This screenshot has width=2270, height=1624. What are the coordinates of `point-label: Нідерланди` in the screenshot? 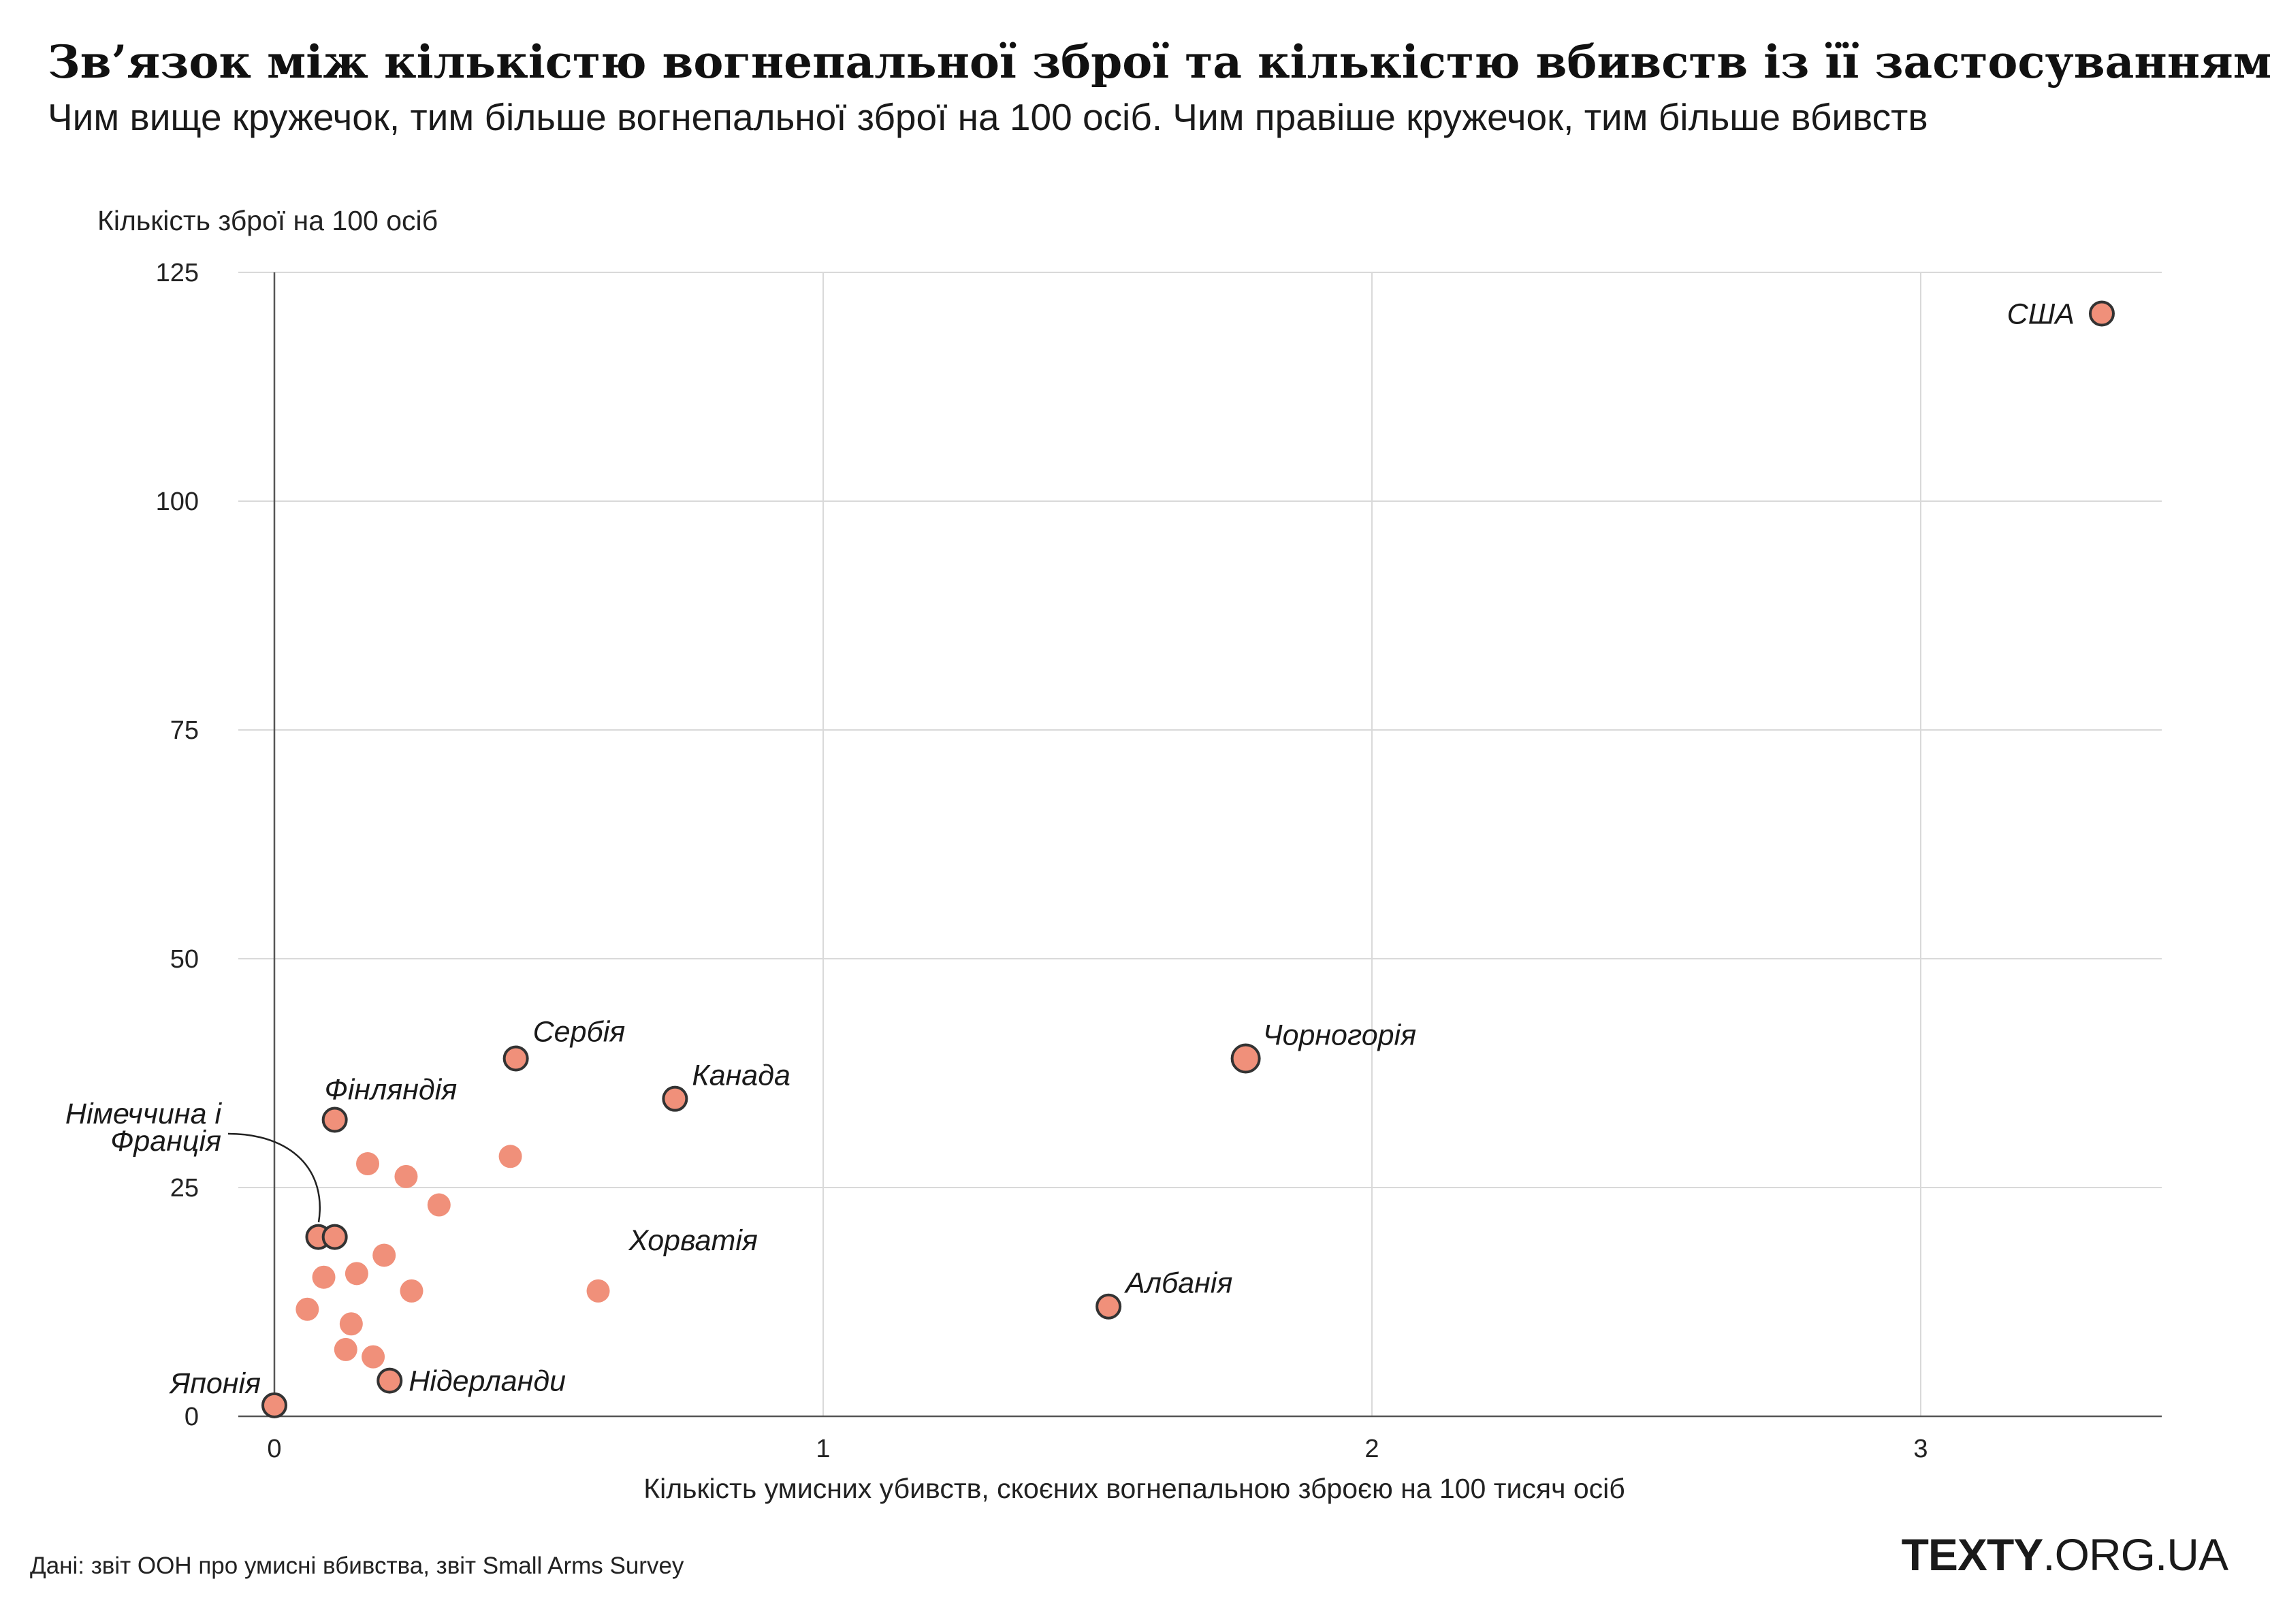 It's located at (487, 1381).